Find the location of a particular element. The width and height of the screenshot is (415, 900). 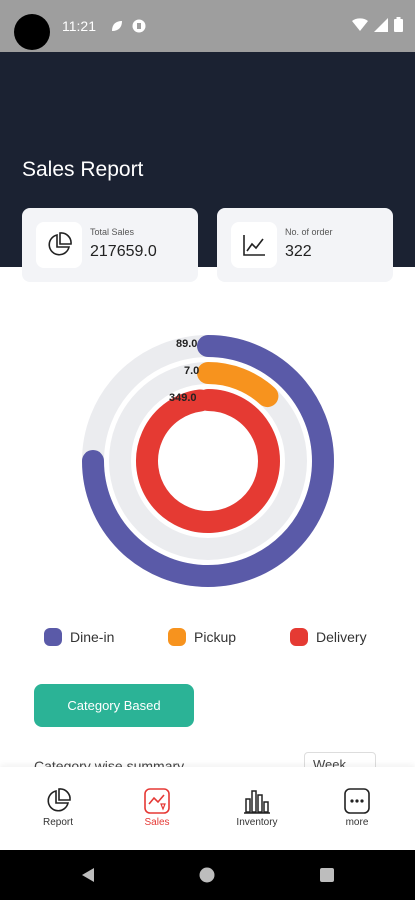

delivery-ring-arc is located at coordinates (208, 461).